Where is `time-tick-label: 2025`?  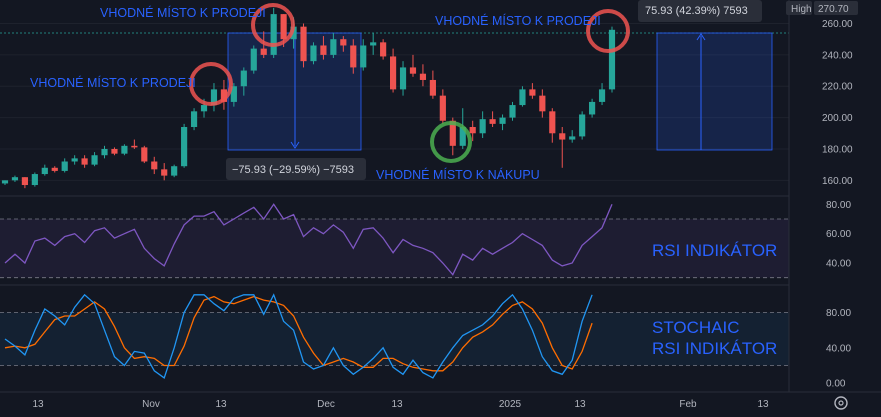
time-tick-label: 2025 is located at coordinates (510, 404).